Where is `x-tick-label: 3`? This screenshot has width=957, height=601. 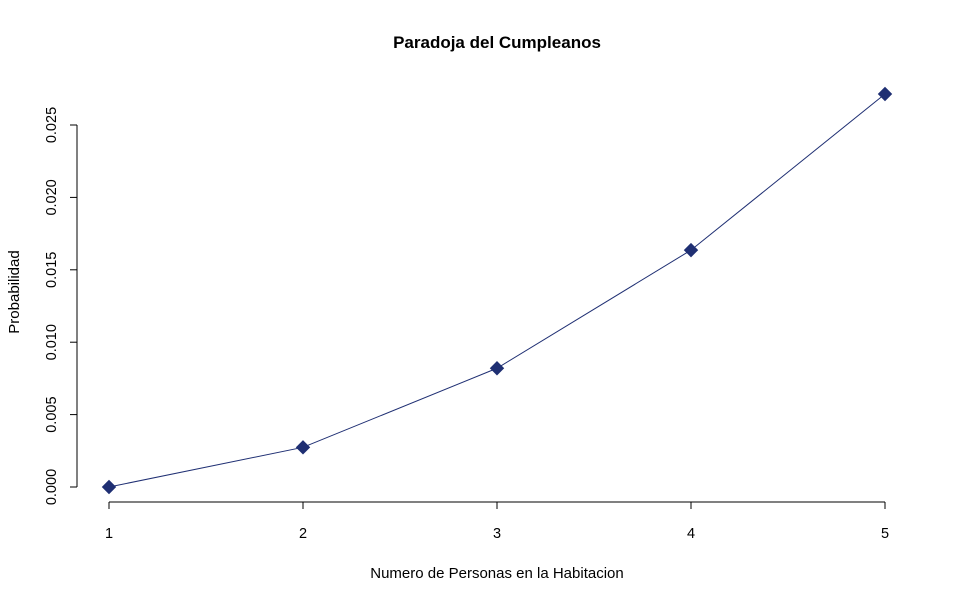 x-tick-label: 3 is located at coordinates (497, 534).